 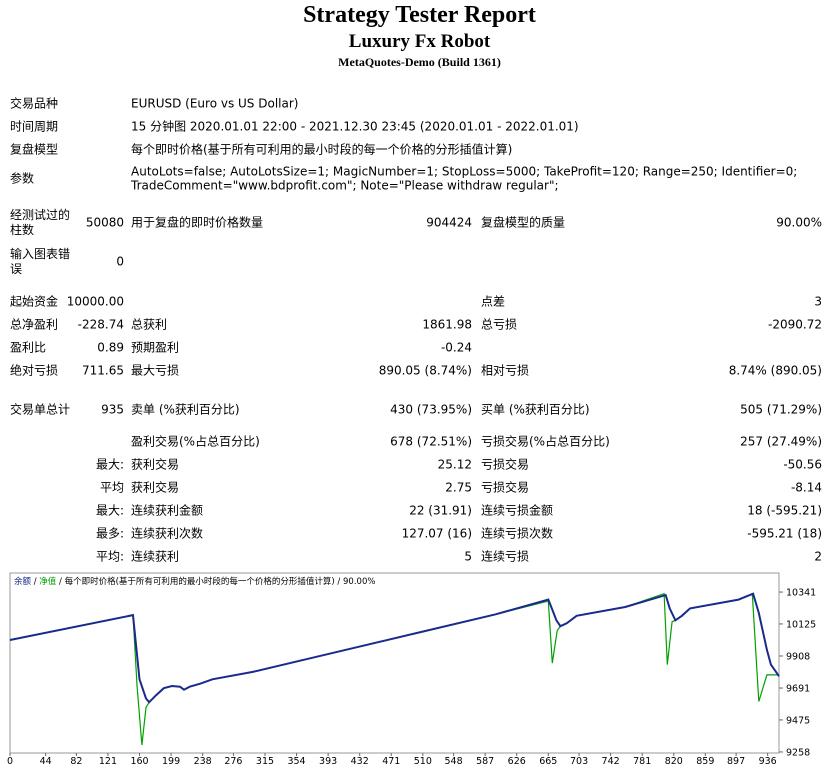 What do you see at coordinates (447, 324) in the screenshot?
I see `stat-value: 1861.98` at bounding box center [447, 324].